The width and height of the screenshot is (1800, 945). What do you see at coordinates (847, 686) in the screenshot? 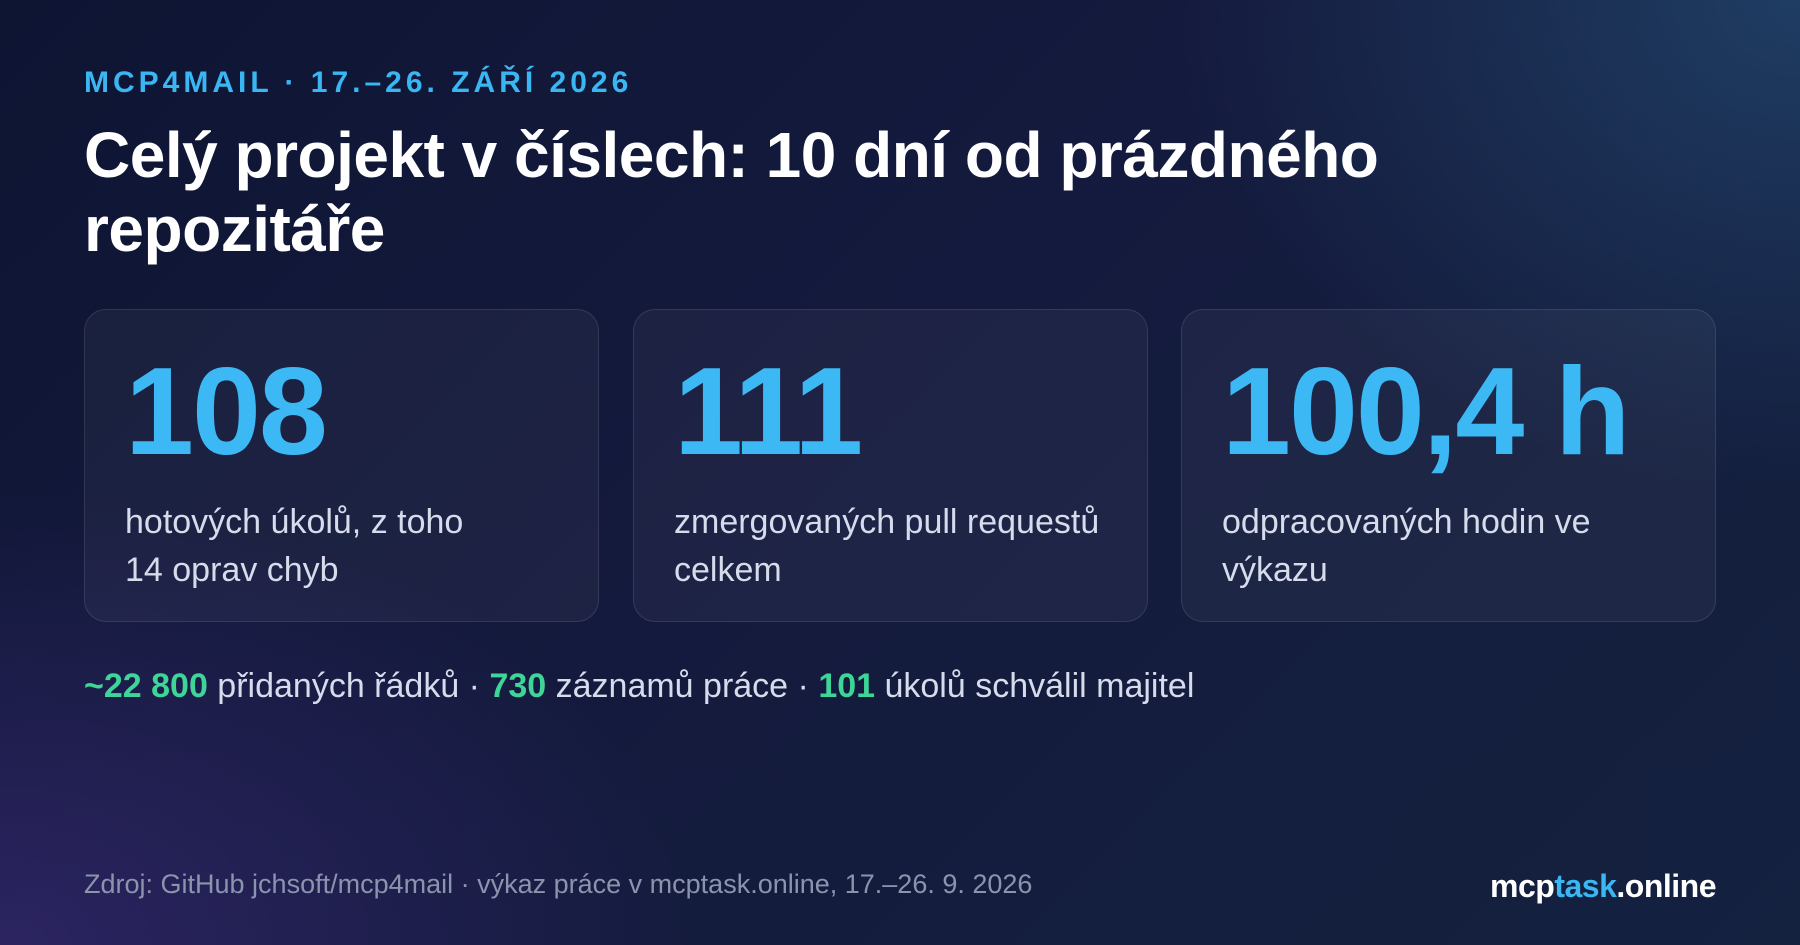
I see `summary-number-approved: 101` at bounding box center [847, 686].